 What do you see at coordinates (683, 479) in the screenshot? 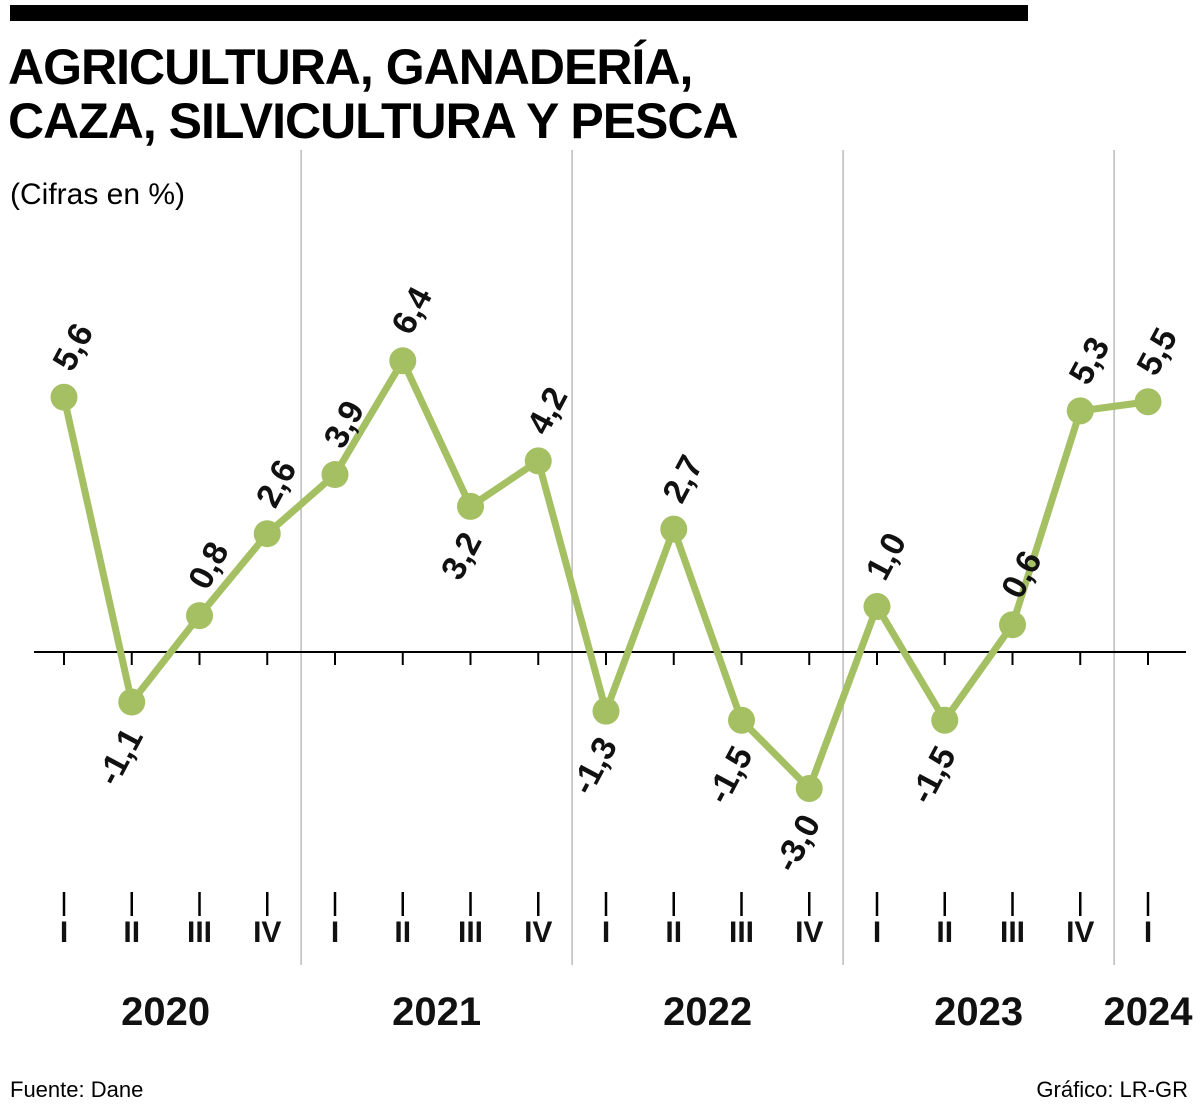
I see `value-label: 2,7` at bounding box center [683, 479].